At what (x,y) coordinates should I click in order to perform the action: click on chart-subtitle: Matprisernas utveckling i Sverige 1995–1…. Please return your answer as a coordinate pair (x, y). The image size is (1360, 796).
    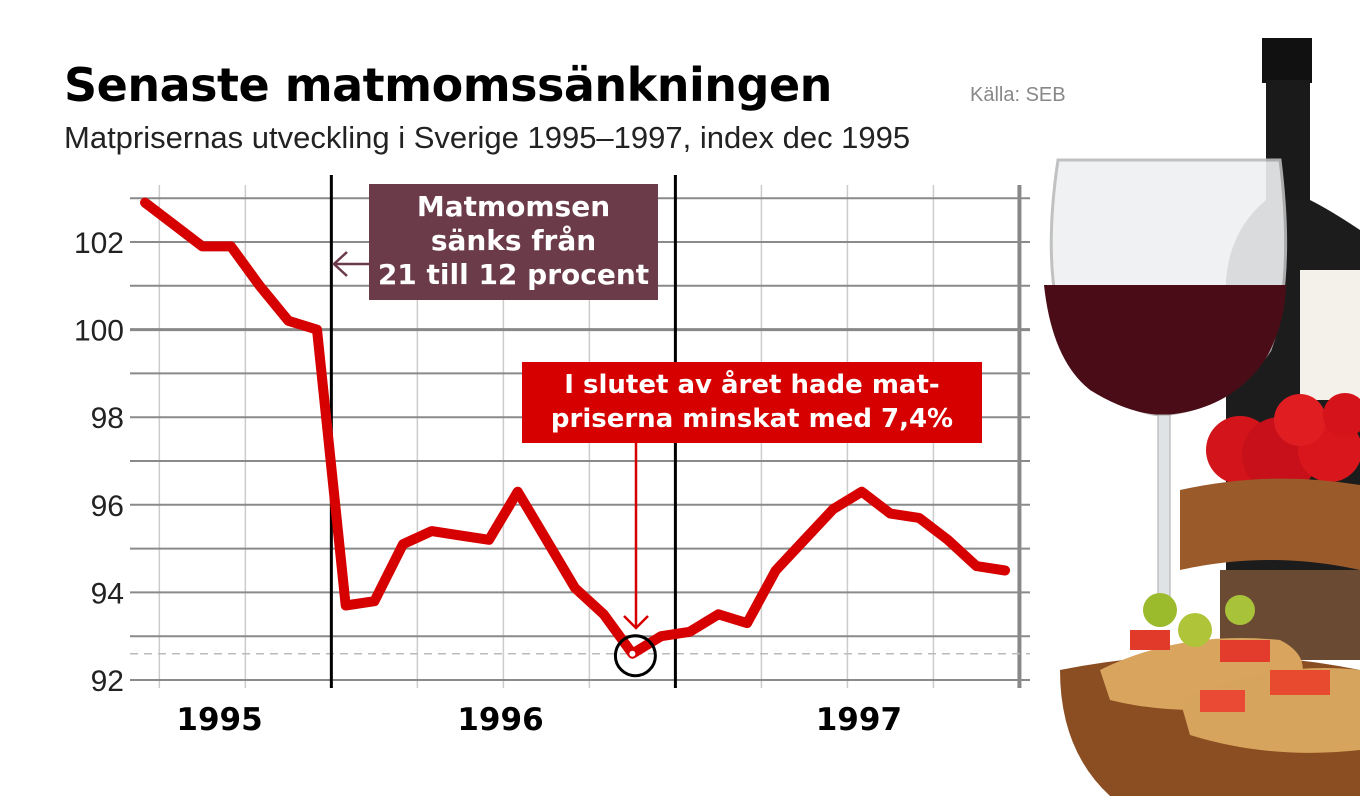
    Looking at the image, I should click on (487, 137).